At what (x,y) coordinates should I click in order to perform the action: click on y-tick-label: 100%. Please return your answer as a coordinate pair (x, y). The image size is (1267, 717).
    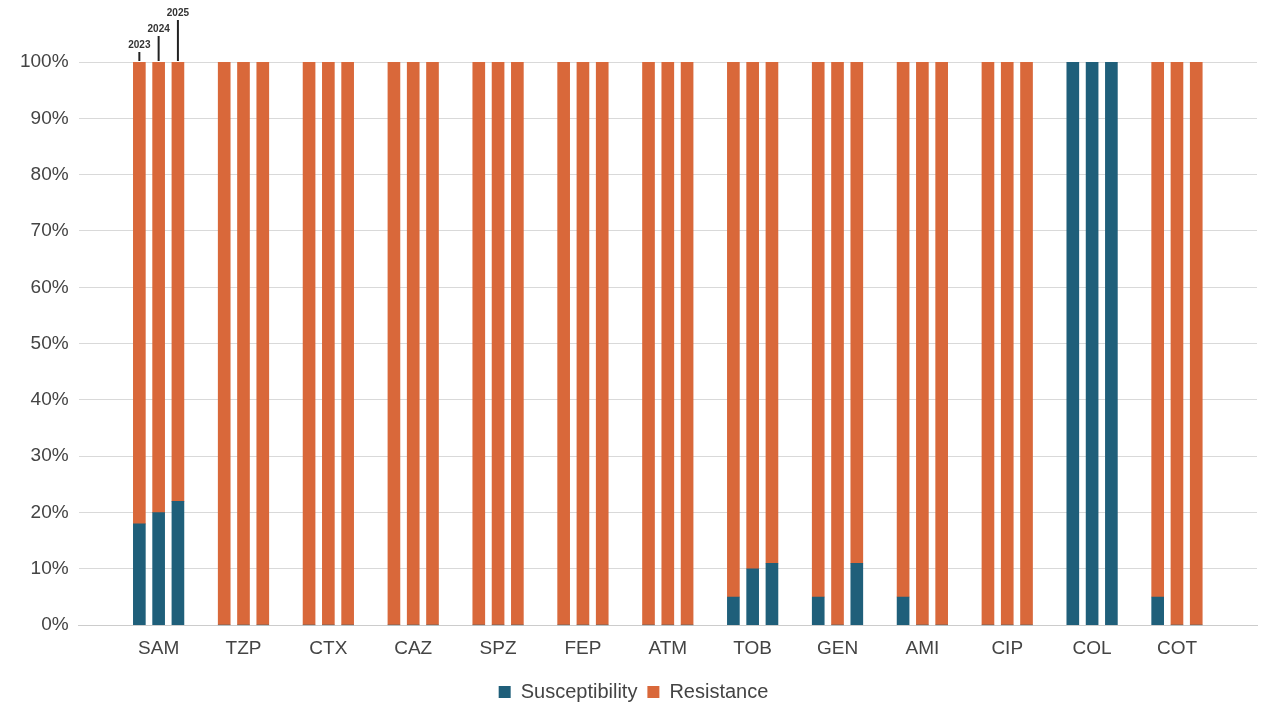
    Looking at the image, I should click on (44, 61).